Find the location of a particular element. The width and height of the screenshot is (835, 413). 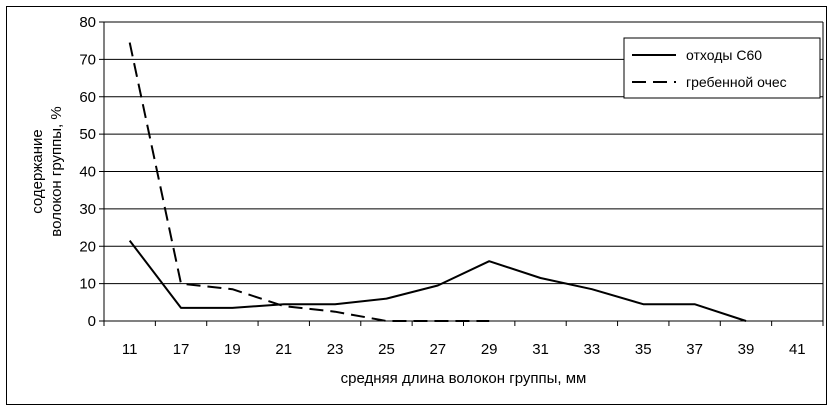

y-tick-label-50: 50 is located at coordinates (87, 134).